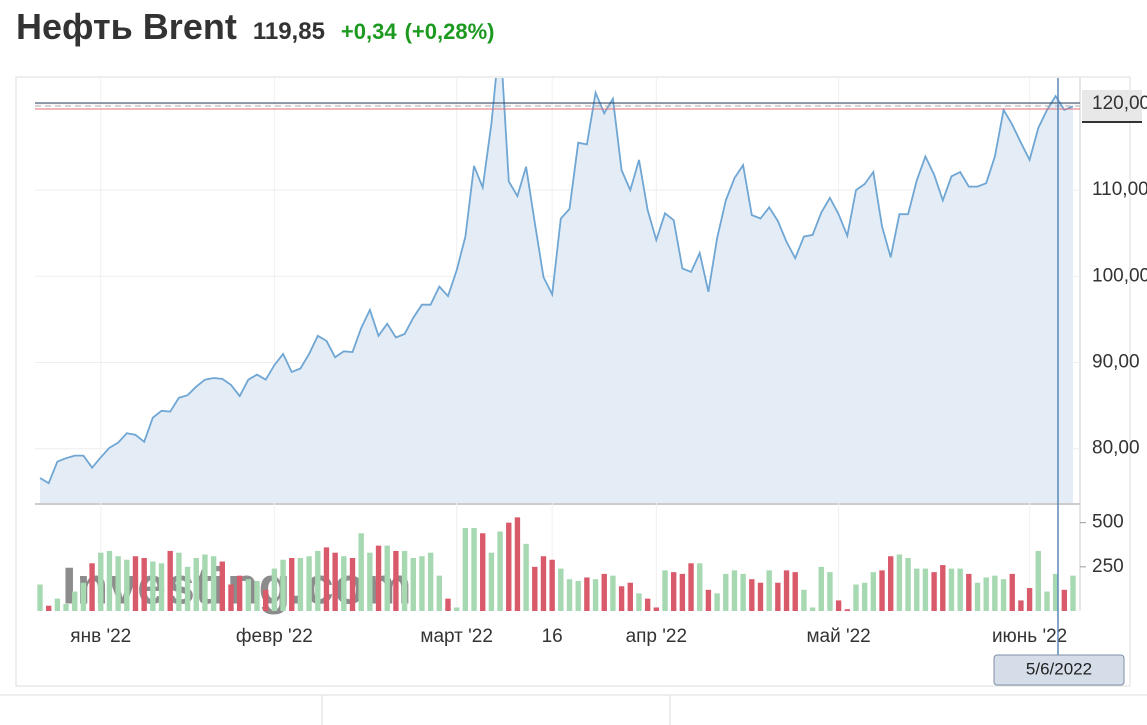  Describe the element at coordinates (368, 31) in the screenshot. I see `price-change: +0,34` at that location.